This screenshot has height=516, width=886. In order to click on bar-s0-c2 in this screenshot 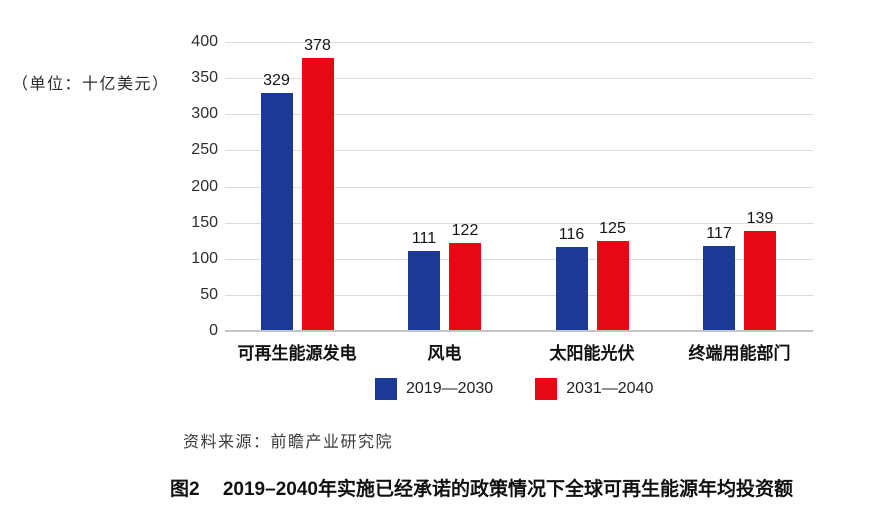, I will do `click(571, 288)`.